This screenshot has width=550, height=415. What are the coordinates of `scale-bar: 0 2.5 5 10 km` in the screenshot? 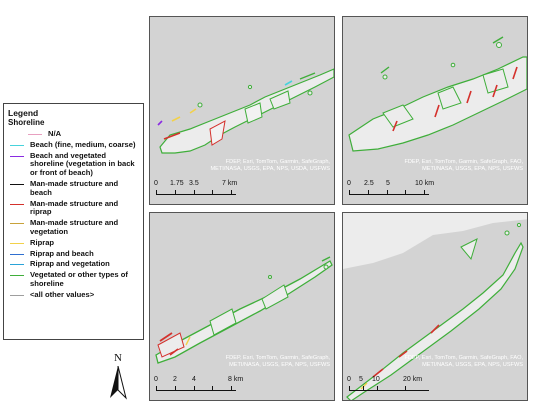 It's located at (390, 187).